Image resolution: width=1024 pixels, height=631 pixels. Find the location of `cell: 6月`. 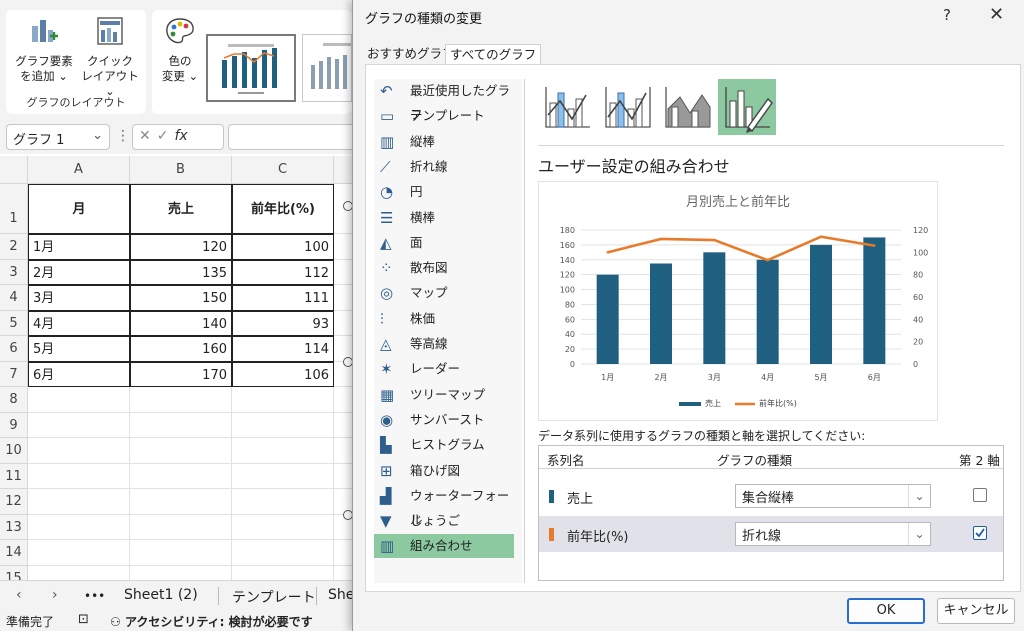

cell: 6月 is located at coordinates (79, 374).